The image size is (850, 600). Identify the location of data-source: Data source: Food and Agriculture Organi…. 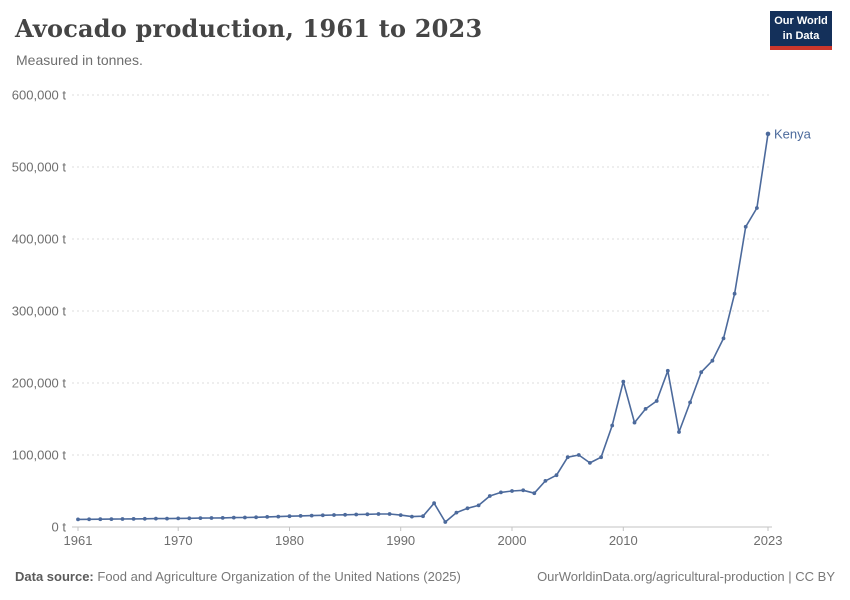
(238, 576).